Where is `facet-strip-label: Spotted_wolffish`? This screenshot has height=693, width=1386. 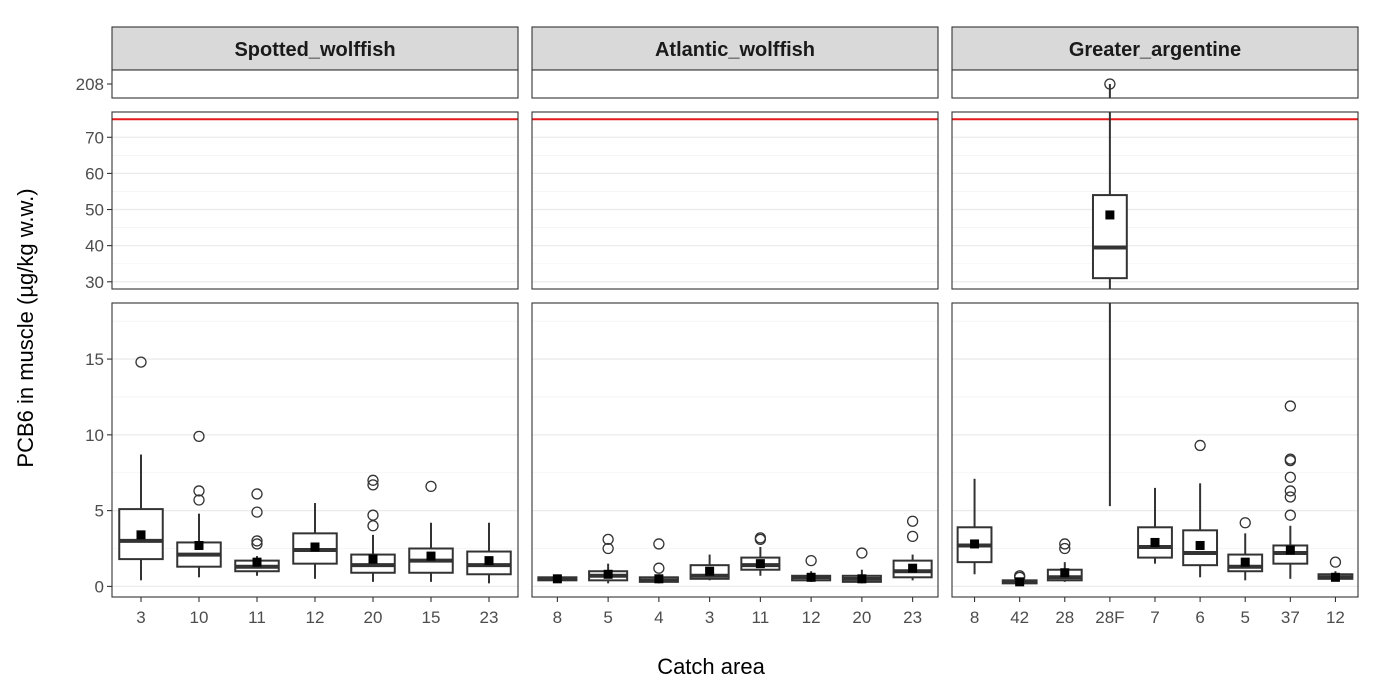 facet-strip-label: Spotted_wolffish is located at coordinates (314, 50).